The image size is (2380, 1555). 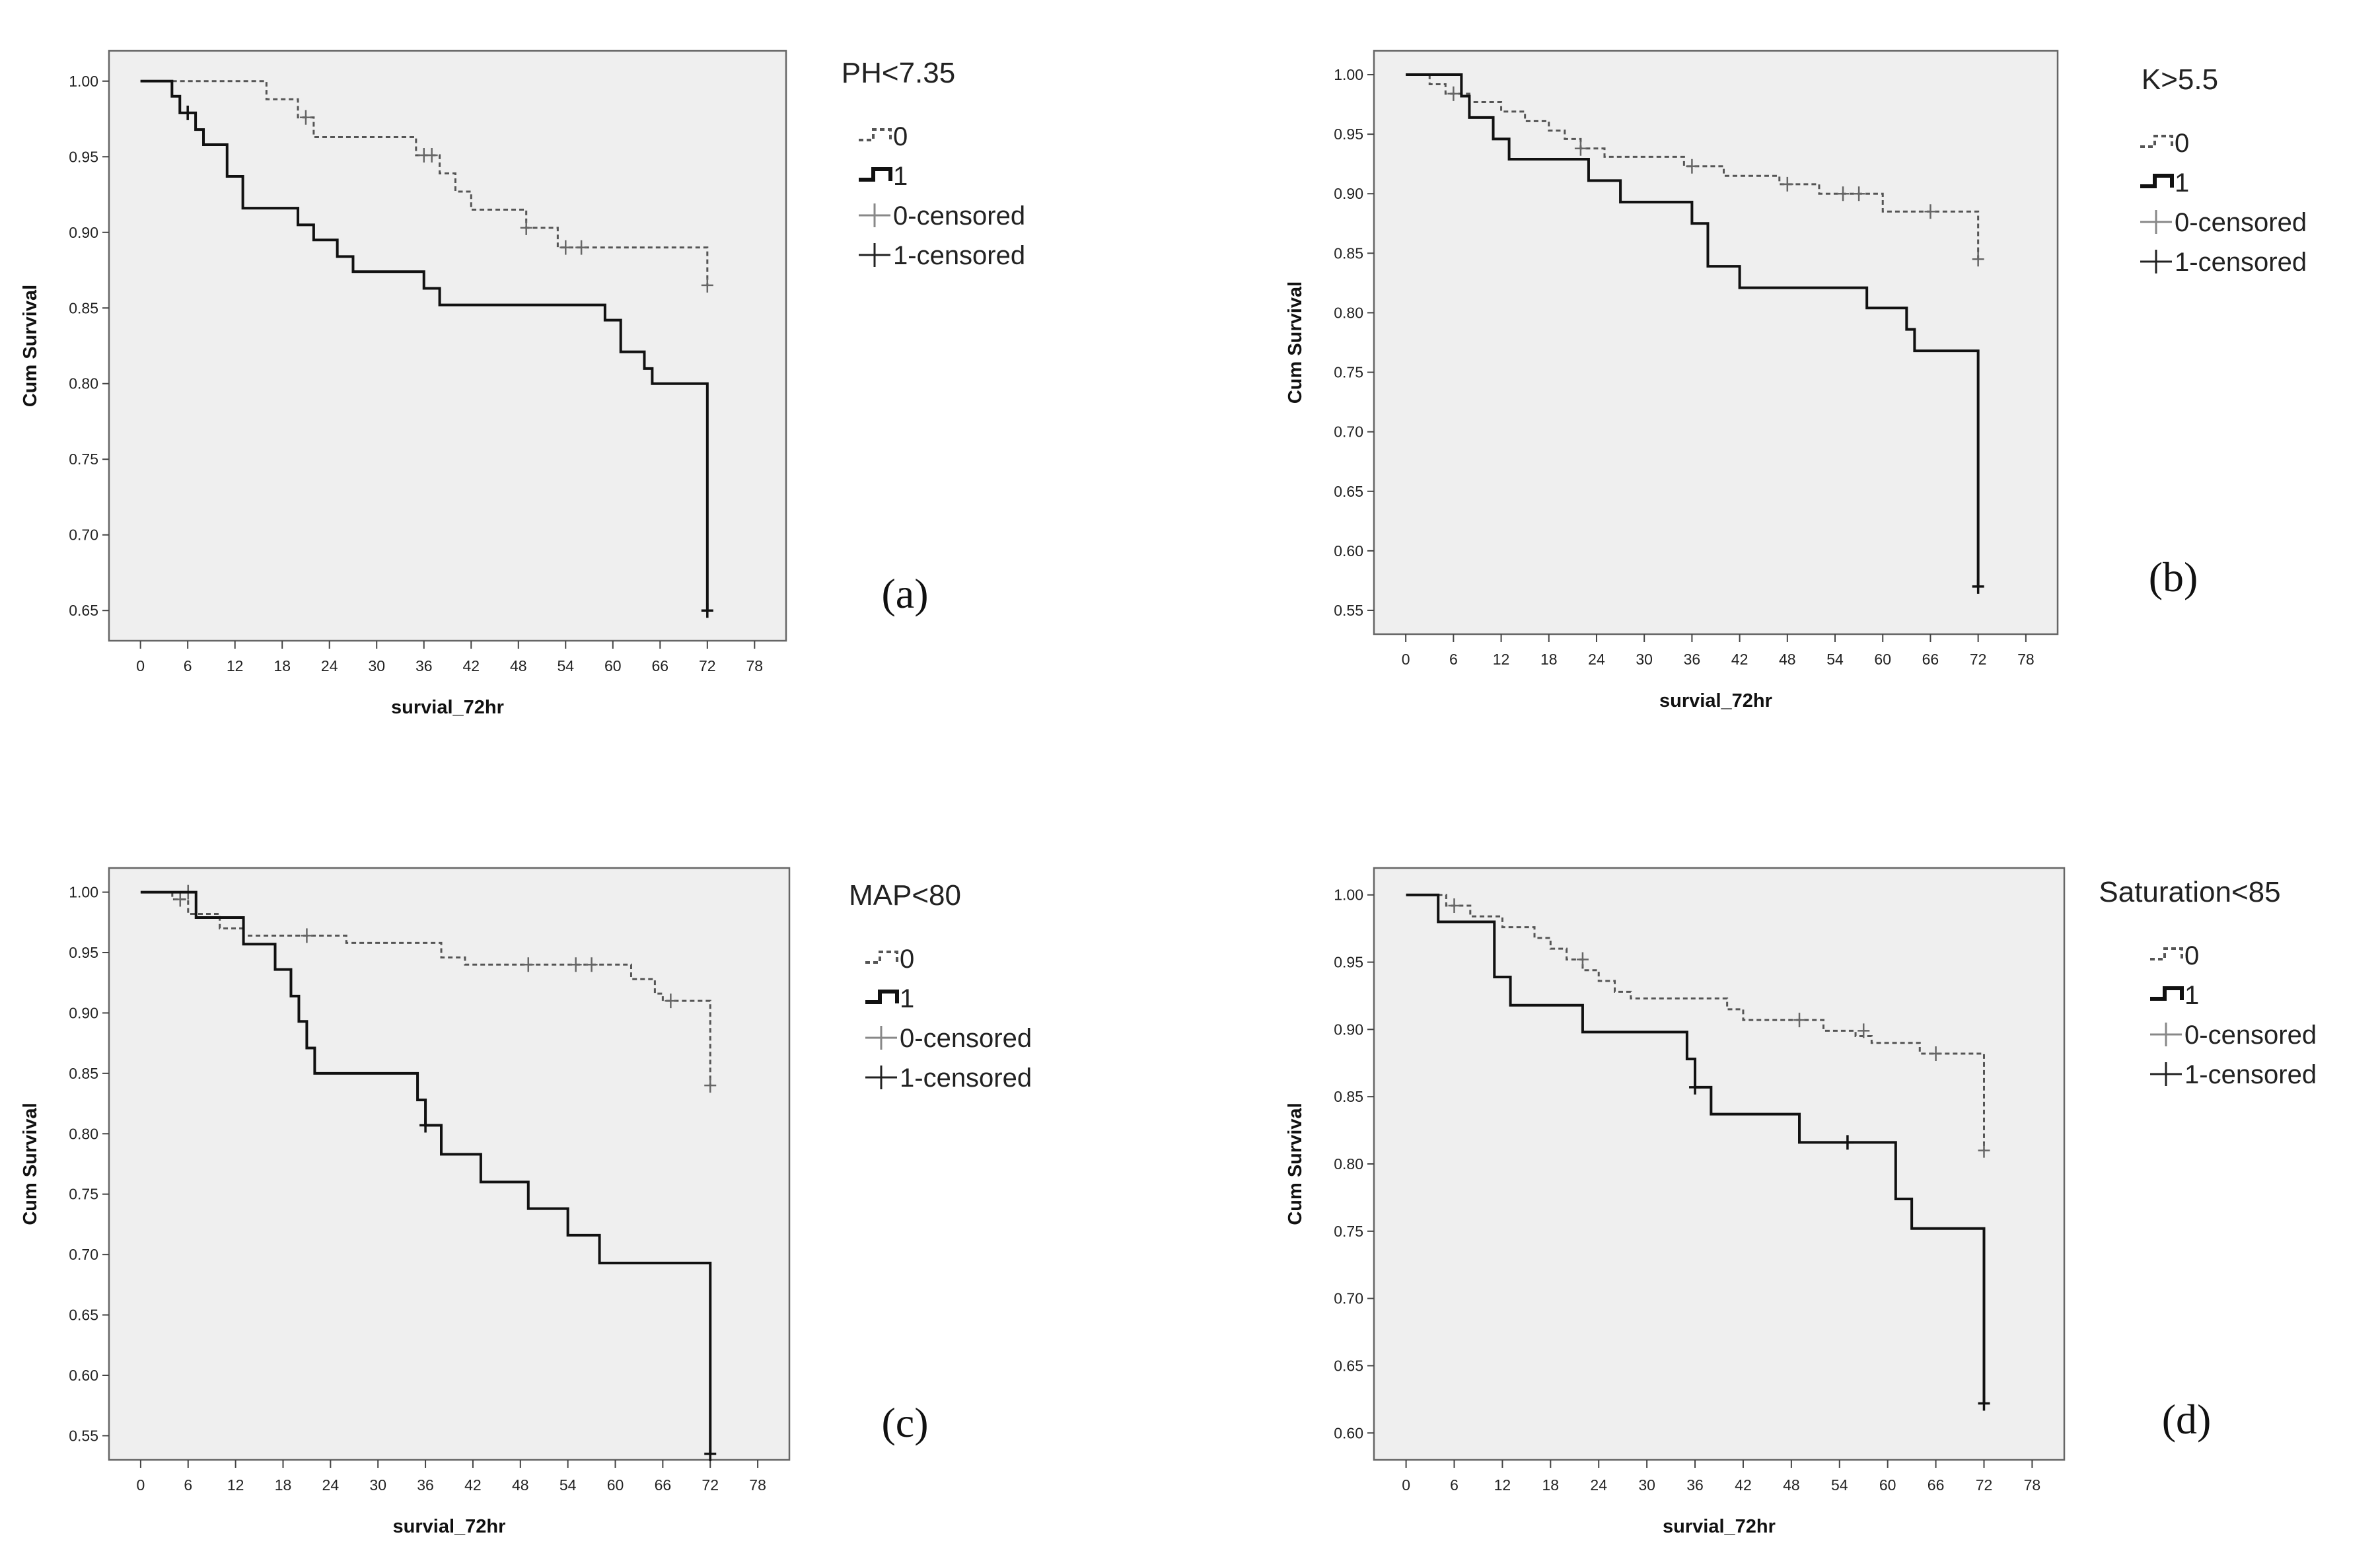 What do you see at coordinates (425, 988) in the screenshot?
I see `series-0-line` at bounding box center [425, 988].